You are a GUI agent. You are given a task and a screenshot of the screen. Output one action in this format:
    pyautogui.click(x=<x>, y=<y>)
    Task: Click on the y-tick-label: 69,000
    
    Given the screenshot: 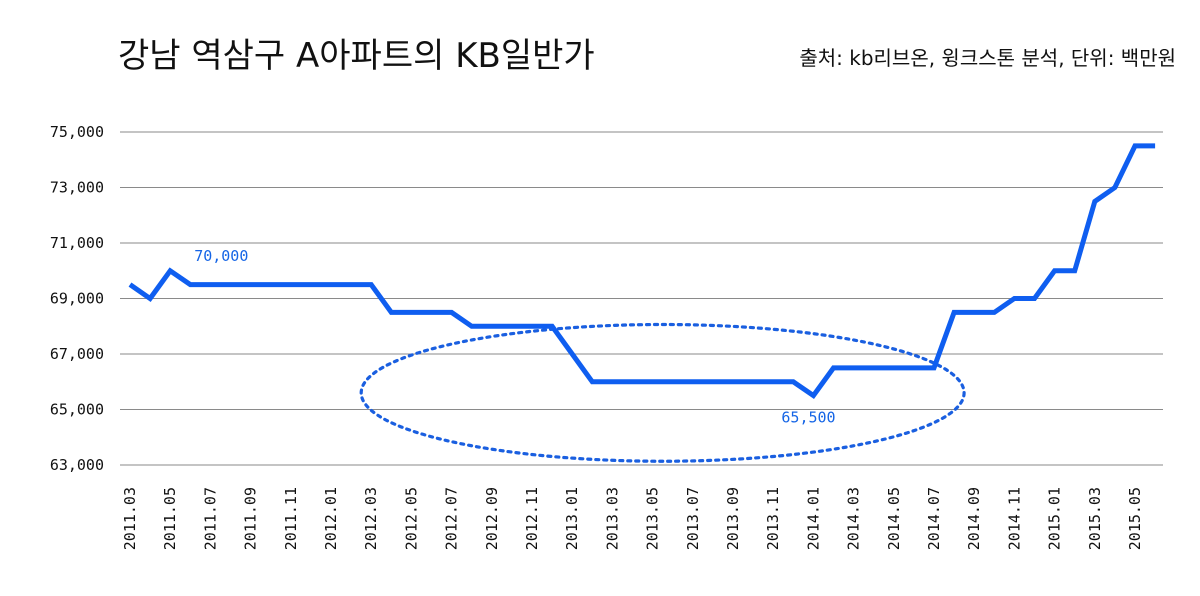 What is the action you would take?
    pyautogui.click(x=77, y=299)
    